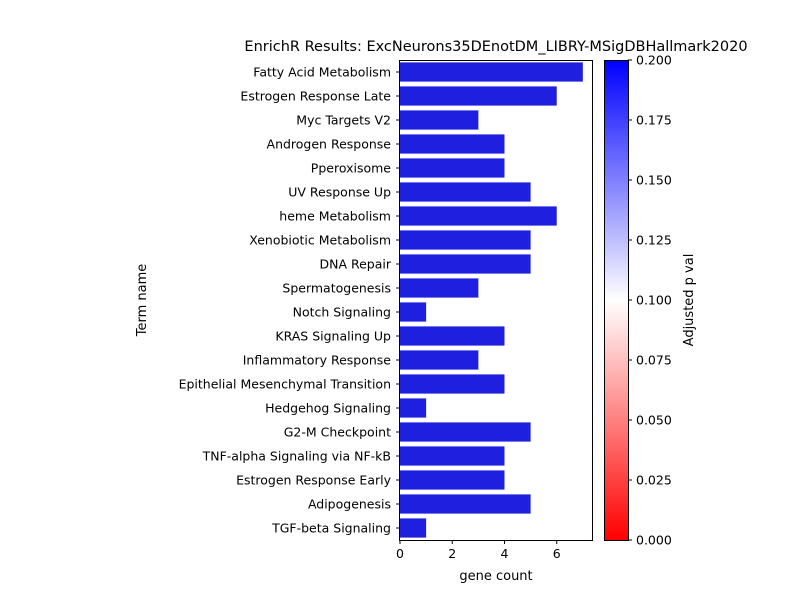  Describe the element at coordinates (349, 504) in the screenshot. I see `y-tick-label: Adipogenesis` at that location.